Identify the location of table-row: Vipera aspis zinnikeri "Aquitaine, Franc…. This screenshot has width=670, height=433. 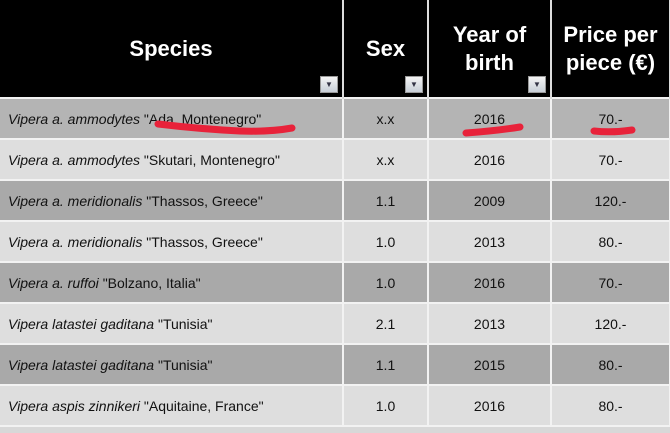
(335, 405).